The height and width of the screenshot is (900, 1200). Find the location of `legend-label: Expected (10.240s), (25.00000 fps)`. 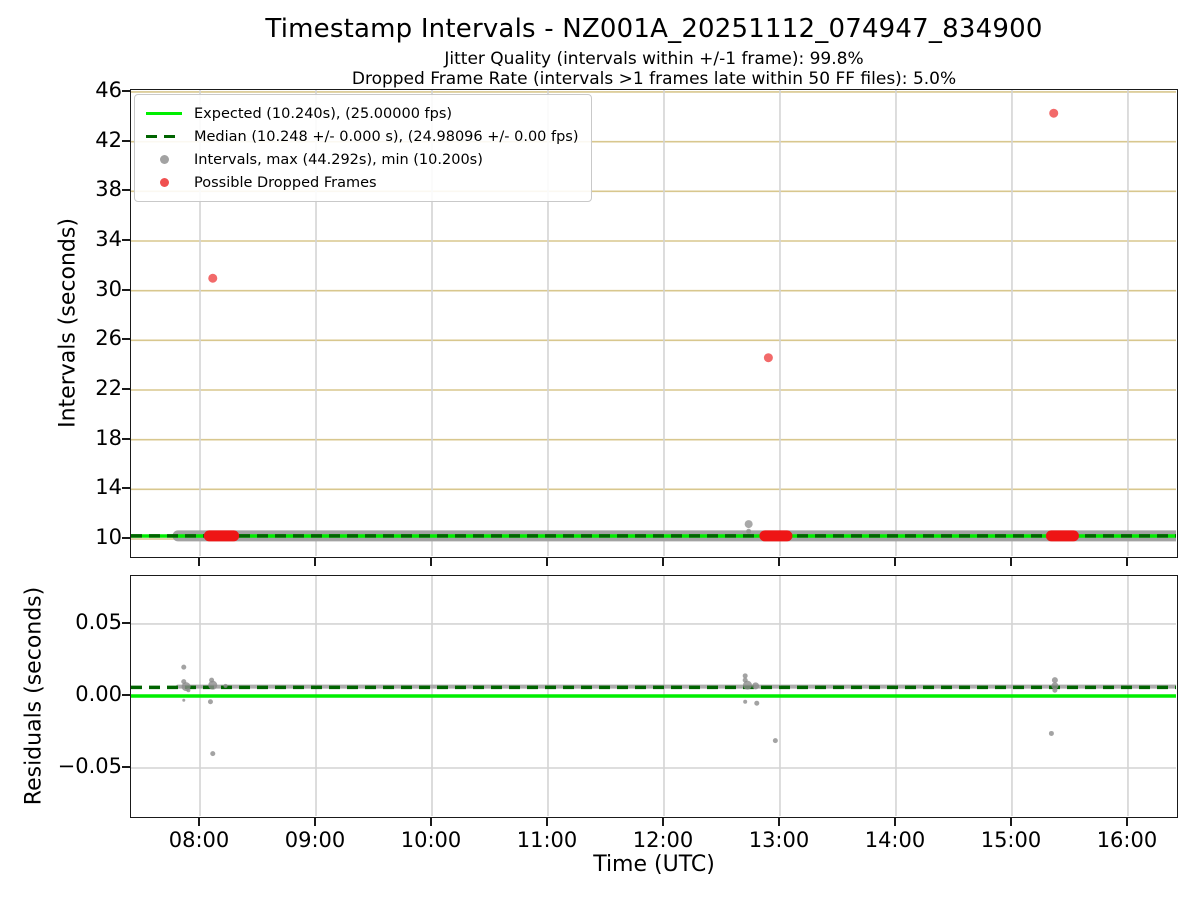

legend-label: Expected (10.240s), (25.00000 fps) is located at coordinates (323, 113).